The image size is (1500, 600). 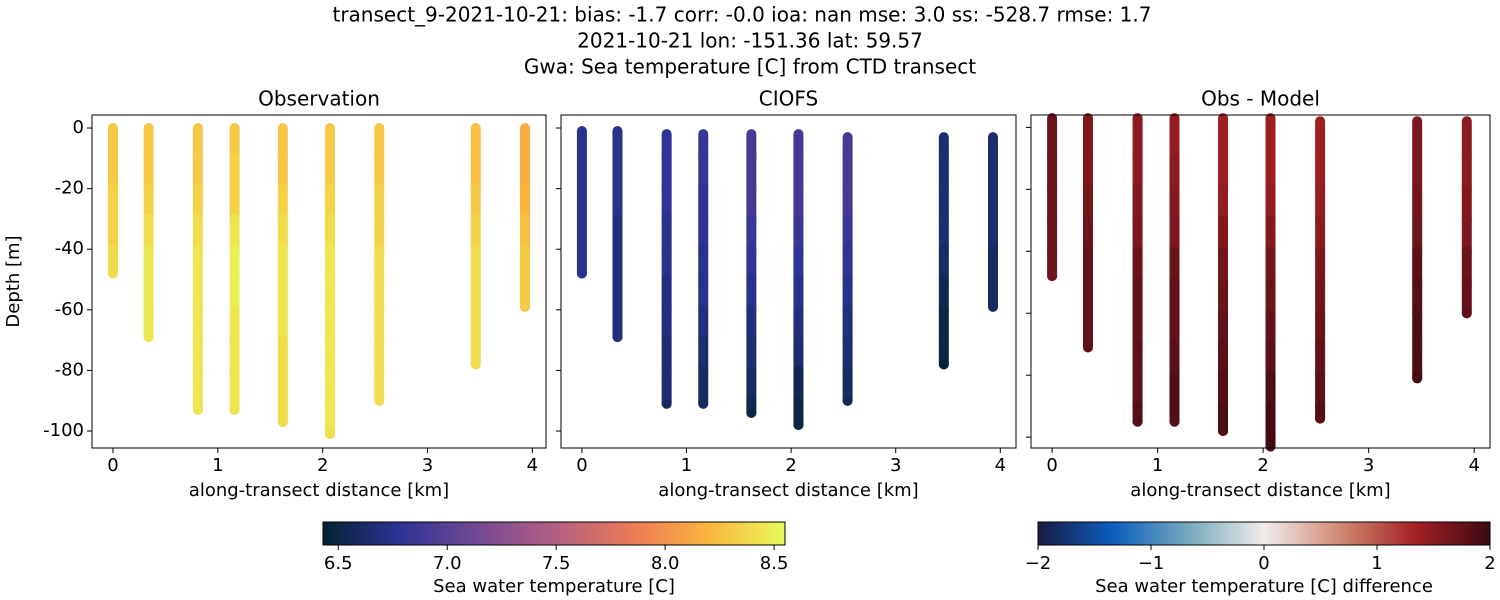 I want to click on x-tick-label: 3, so click(x=427, y=465).